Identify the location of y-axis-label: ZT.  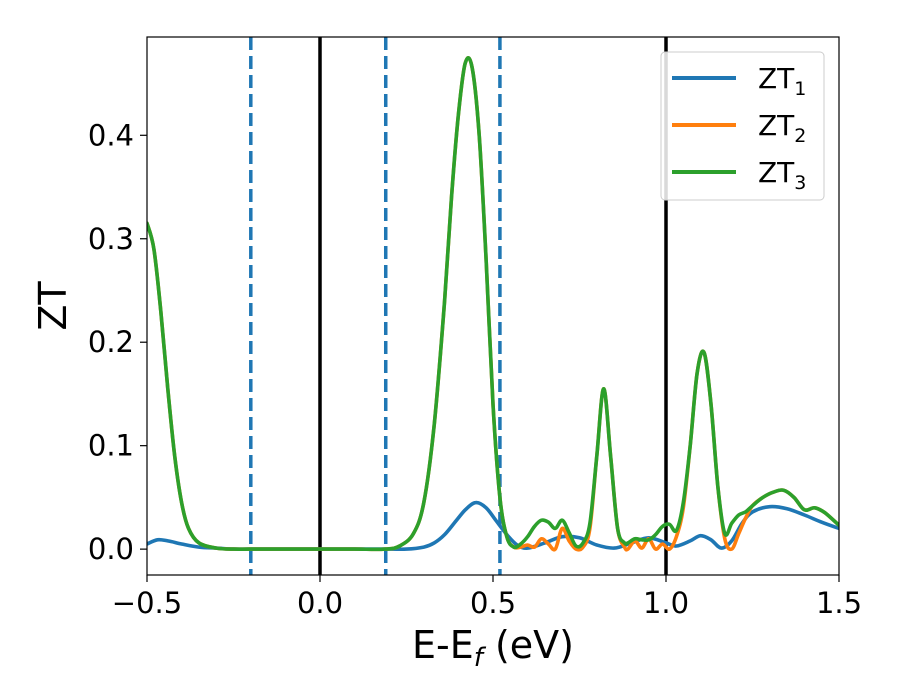
(53, 306).